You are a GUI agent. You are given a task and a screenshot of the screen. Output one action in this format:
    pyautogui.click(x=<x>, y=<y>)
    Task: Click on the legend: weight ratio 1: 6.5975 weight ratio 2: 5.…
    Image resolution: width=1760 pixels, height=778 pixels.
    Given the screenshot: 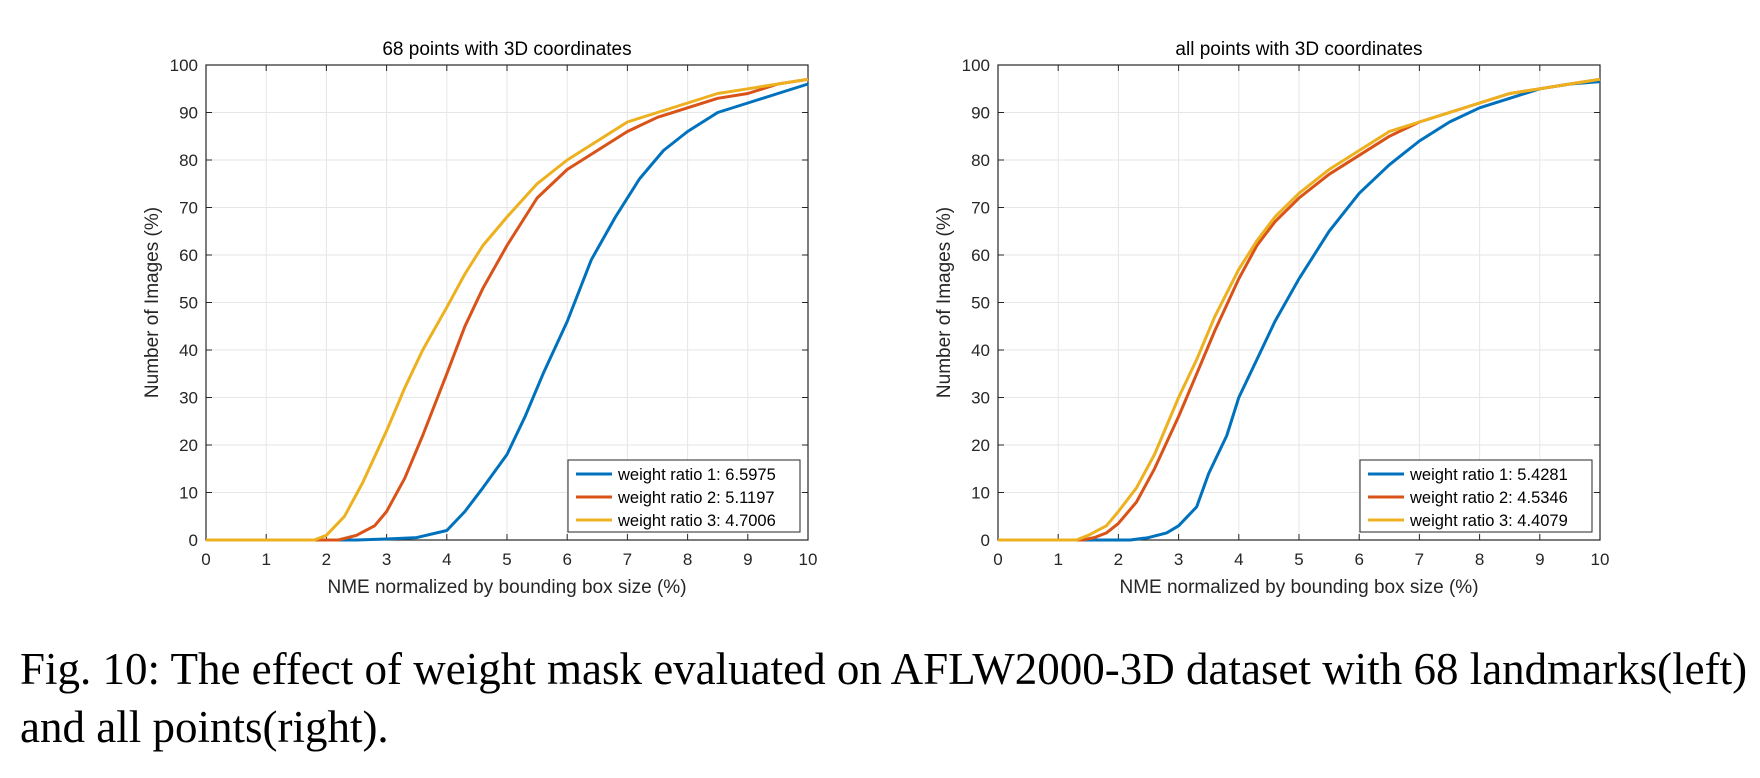 What is the action you would take?
    pyautogui.click(x=684, y=496)
    